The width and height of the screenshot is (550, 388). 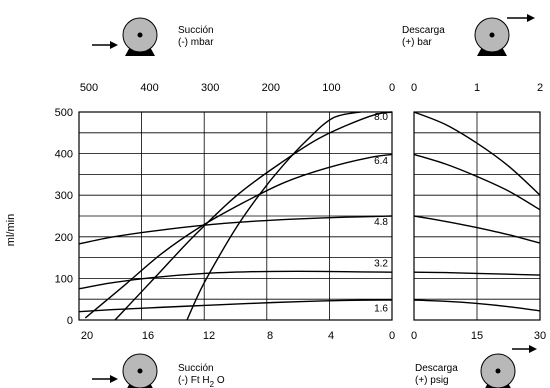 What do you see at coordinates (414, 336) in the screenshot?
I see `discharge-psig-tick-label: 0` at bounding box center [414, 336].